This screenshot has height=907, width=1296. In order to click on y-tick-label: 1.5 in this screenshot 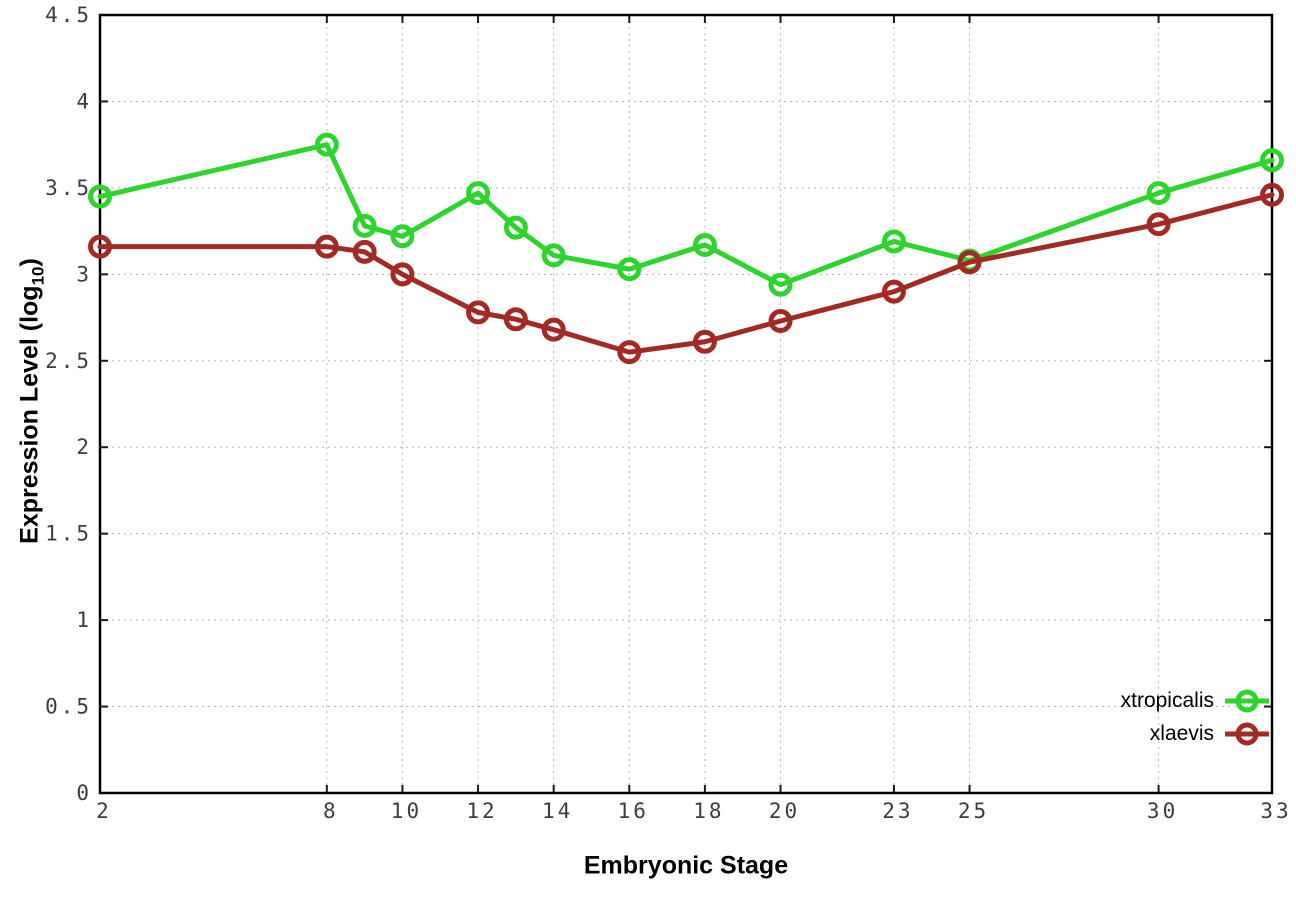, I will do `click(68, 534)`.